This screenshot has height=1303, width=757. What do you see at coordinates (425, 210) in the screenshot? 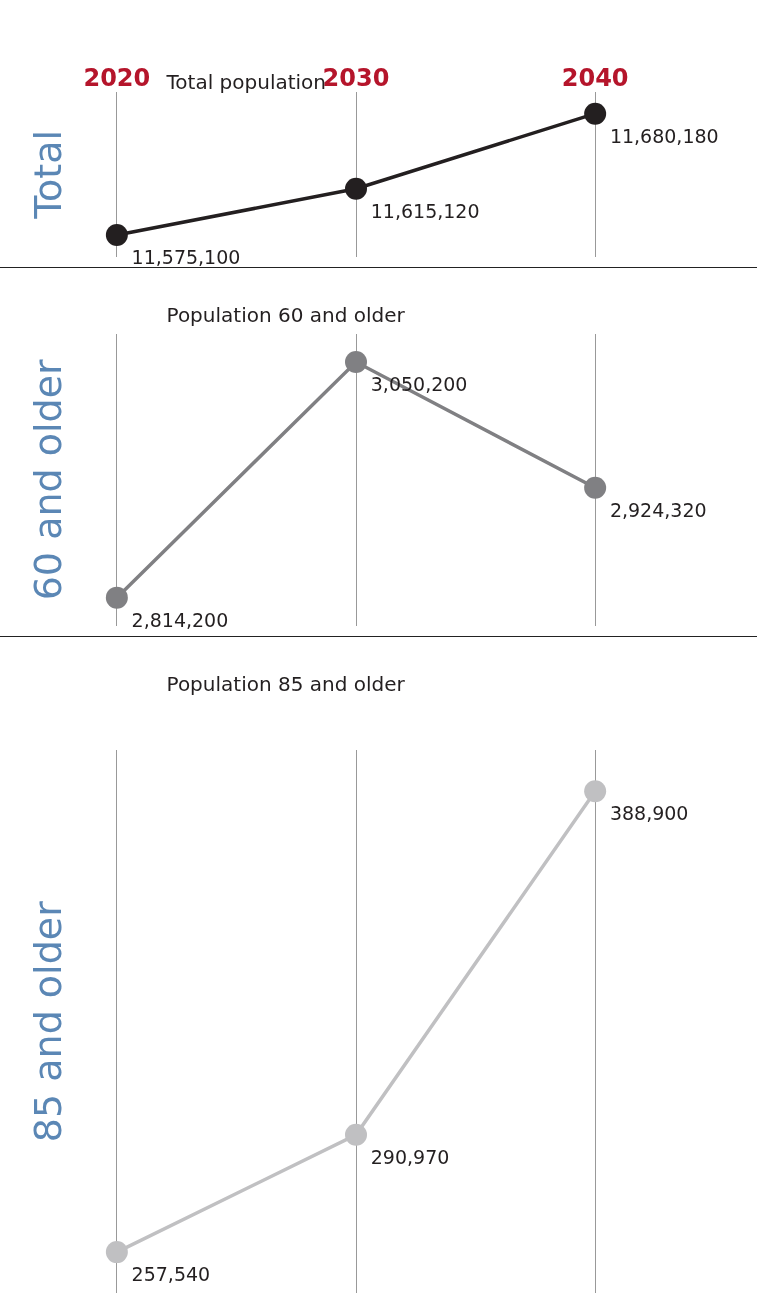
I see `data-label: 11,615,120` at bounding box center [425, 210].